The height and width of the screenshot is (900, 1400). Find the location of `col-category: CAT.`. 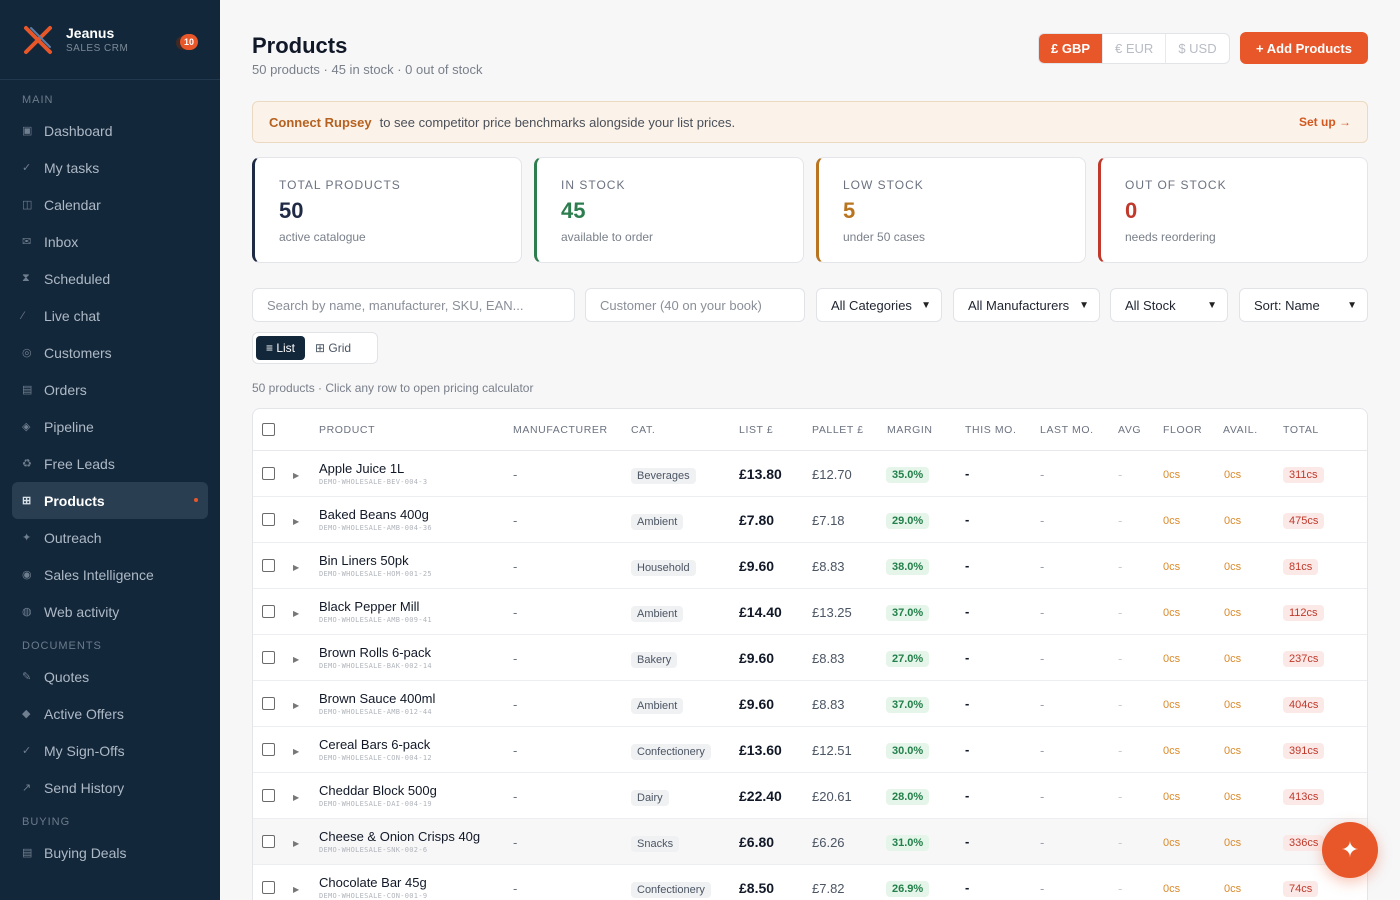

col-category: CAT. is located at coordinates (643, 430).